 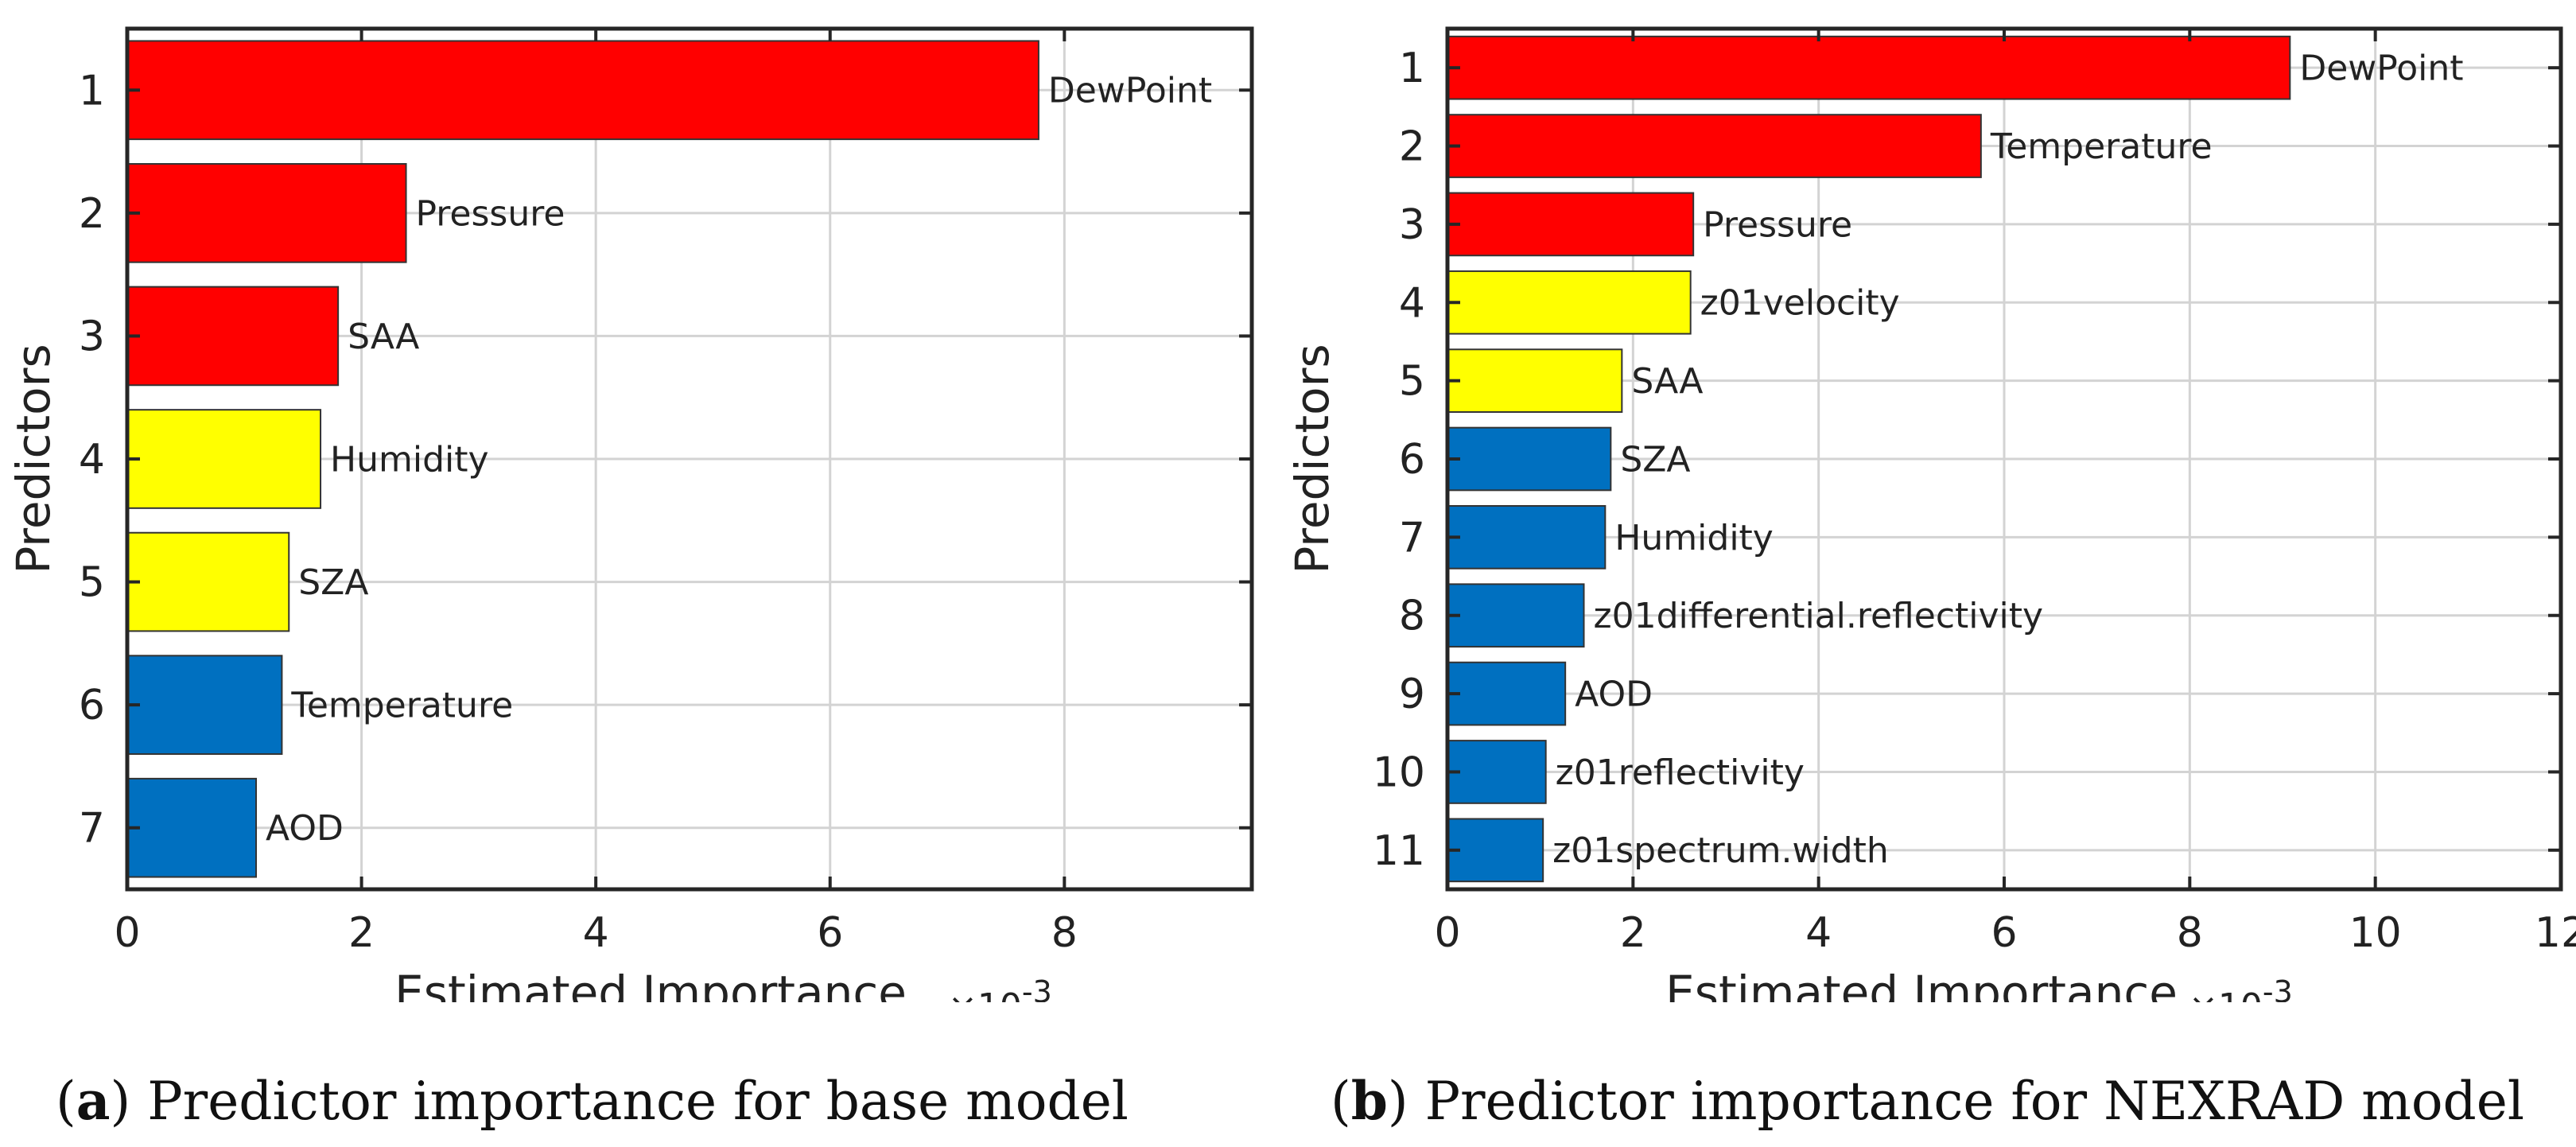 I want to click on bar-label-4: Humidity, so click(x=409, y=459).